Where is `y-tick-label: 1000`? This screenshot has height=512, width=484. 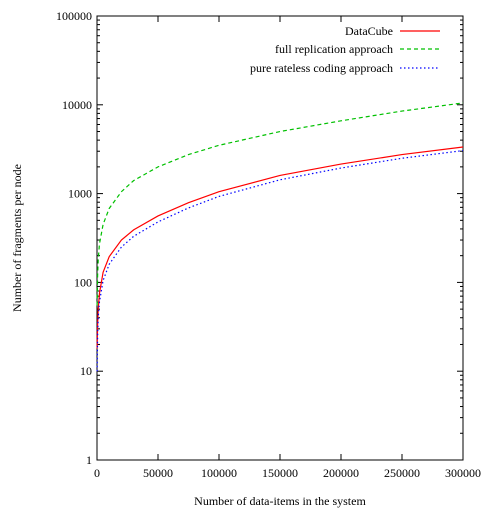
y-tick-label: 1000 is located at coordinates (80, 194).